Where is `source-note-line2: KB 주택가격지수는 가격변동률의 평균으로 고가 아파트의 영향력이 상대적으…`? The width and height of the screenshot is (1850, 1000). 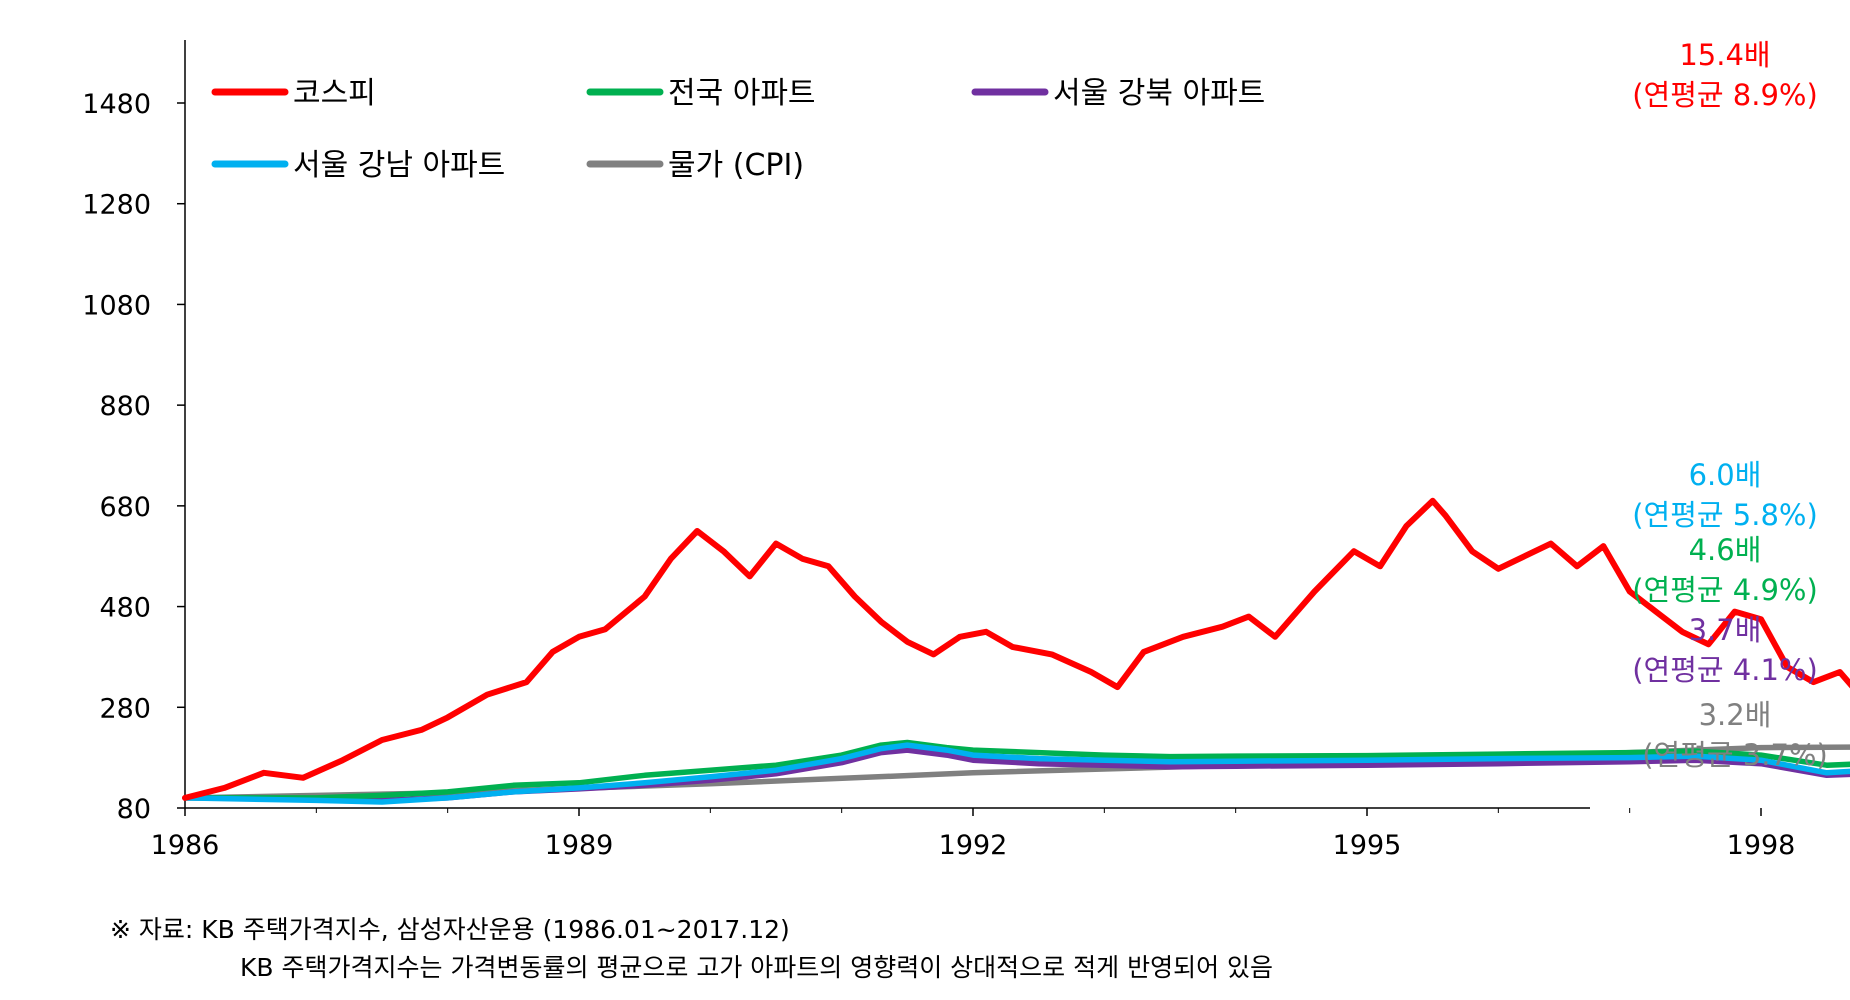 source-note-line2: KB 주택가격지수는 가격변동률의 평균으로 고가 아파트의 영향력이 상대적으… is located at coordinates (757, 967).